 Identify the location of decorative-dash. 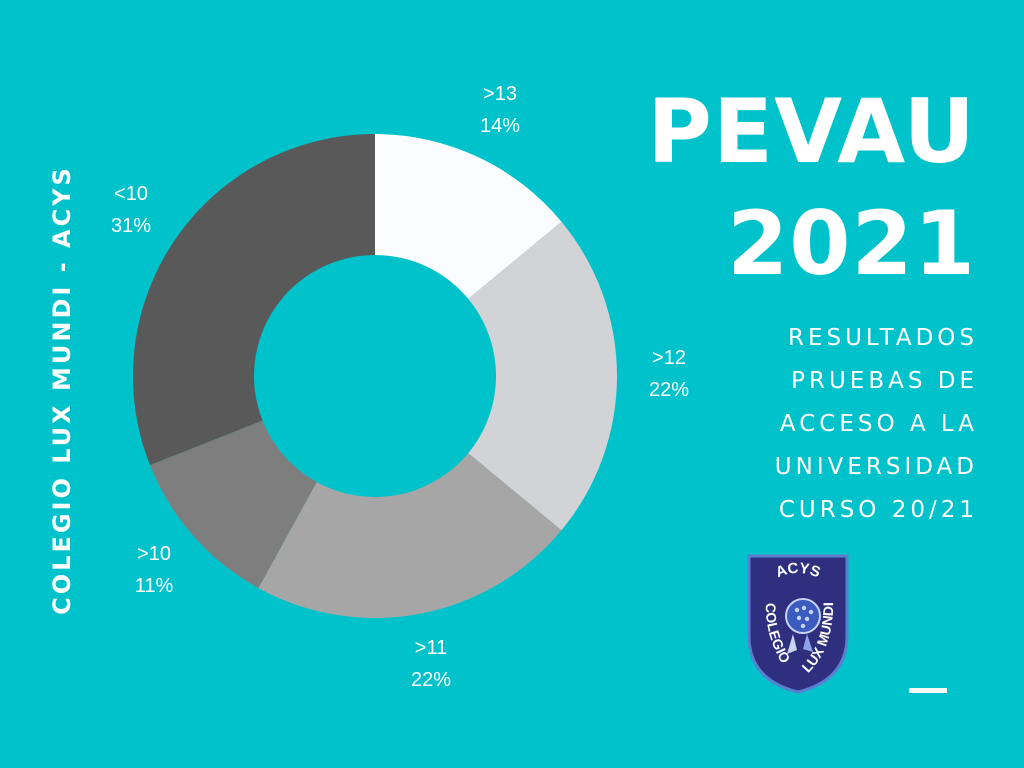
(928, 690).